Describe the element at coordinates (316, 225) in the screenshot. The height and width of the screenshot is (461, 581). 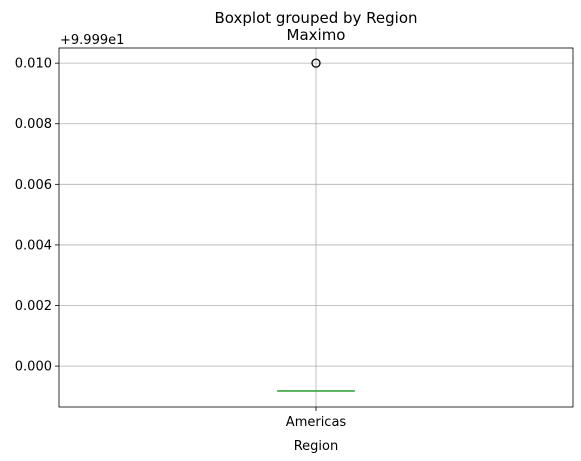
I see `box-layer` at that location.